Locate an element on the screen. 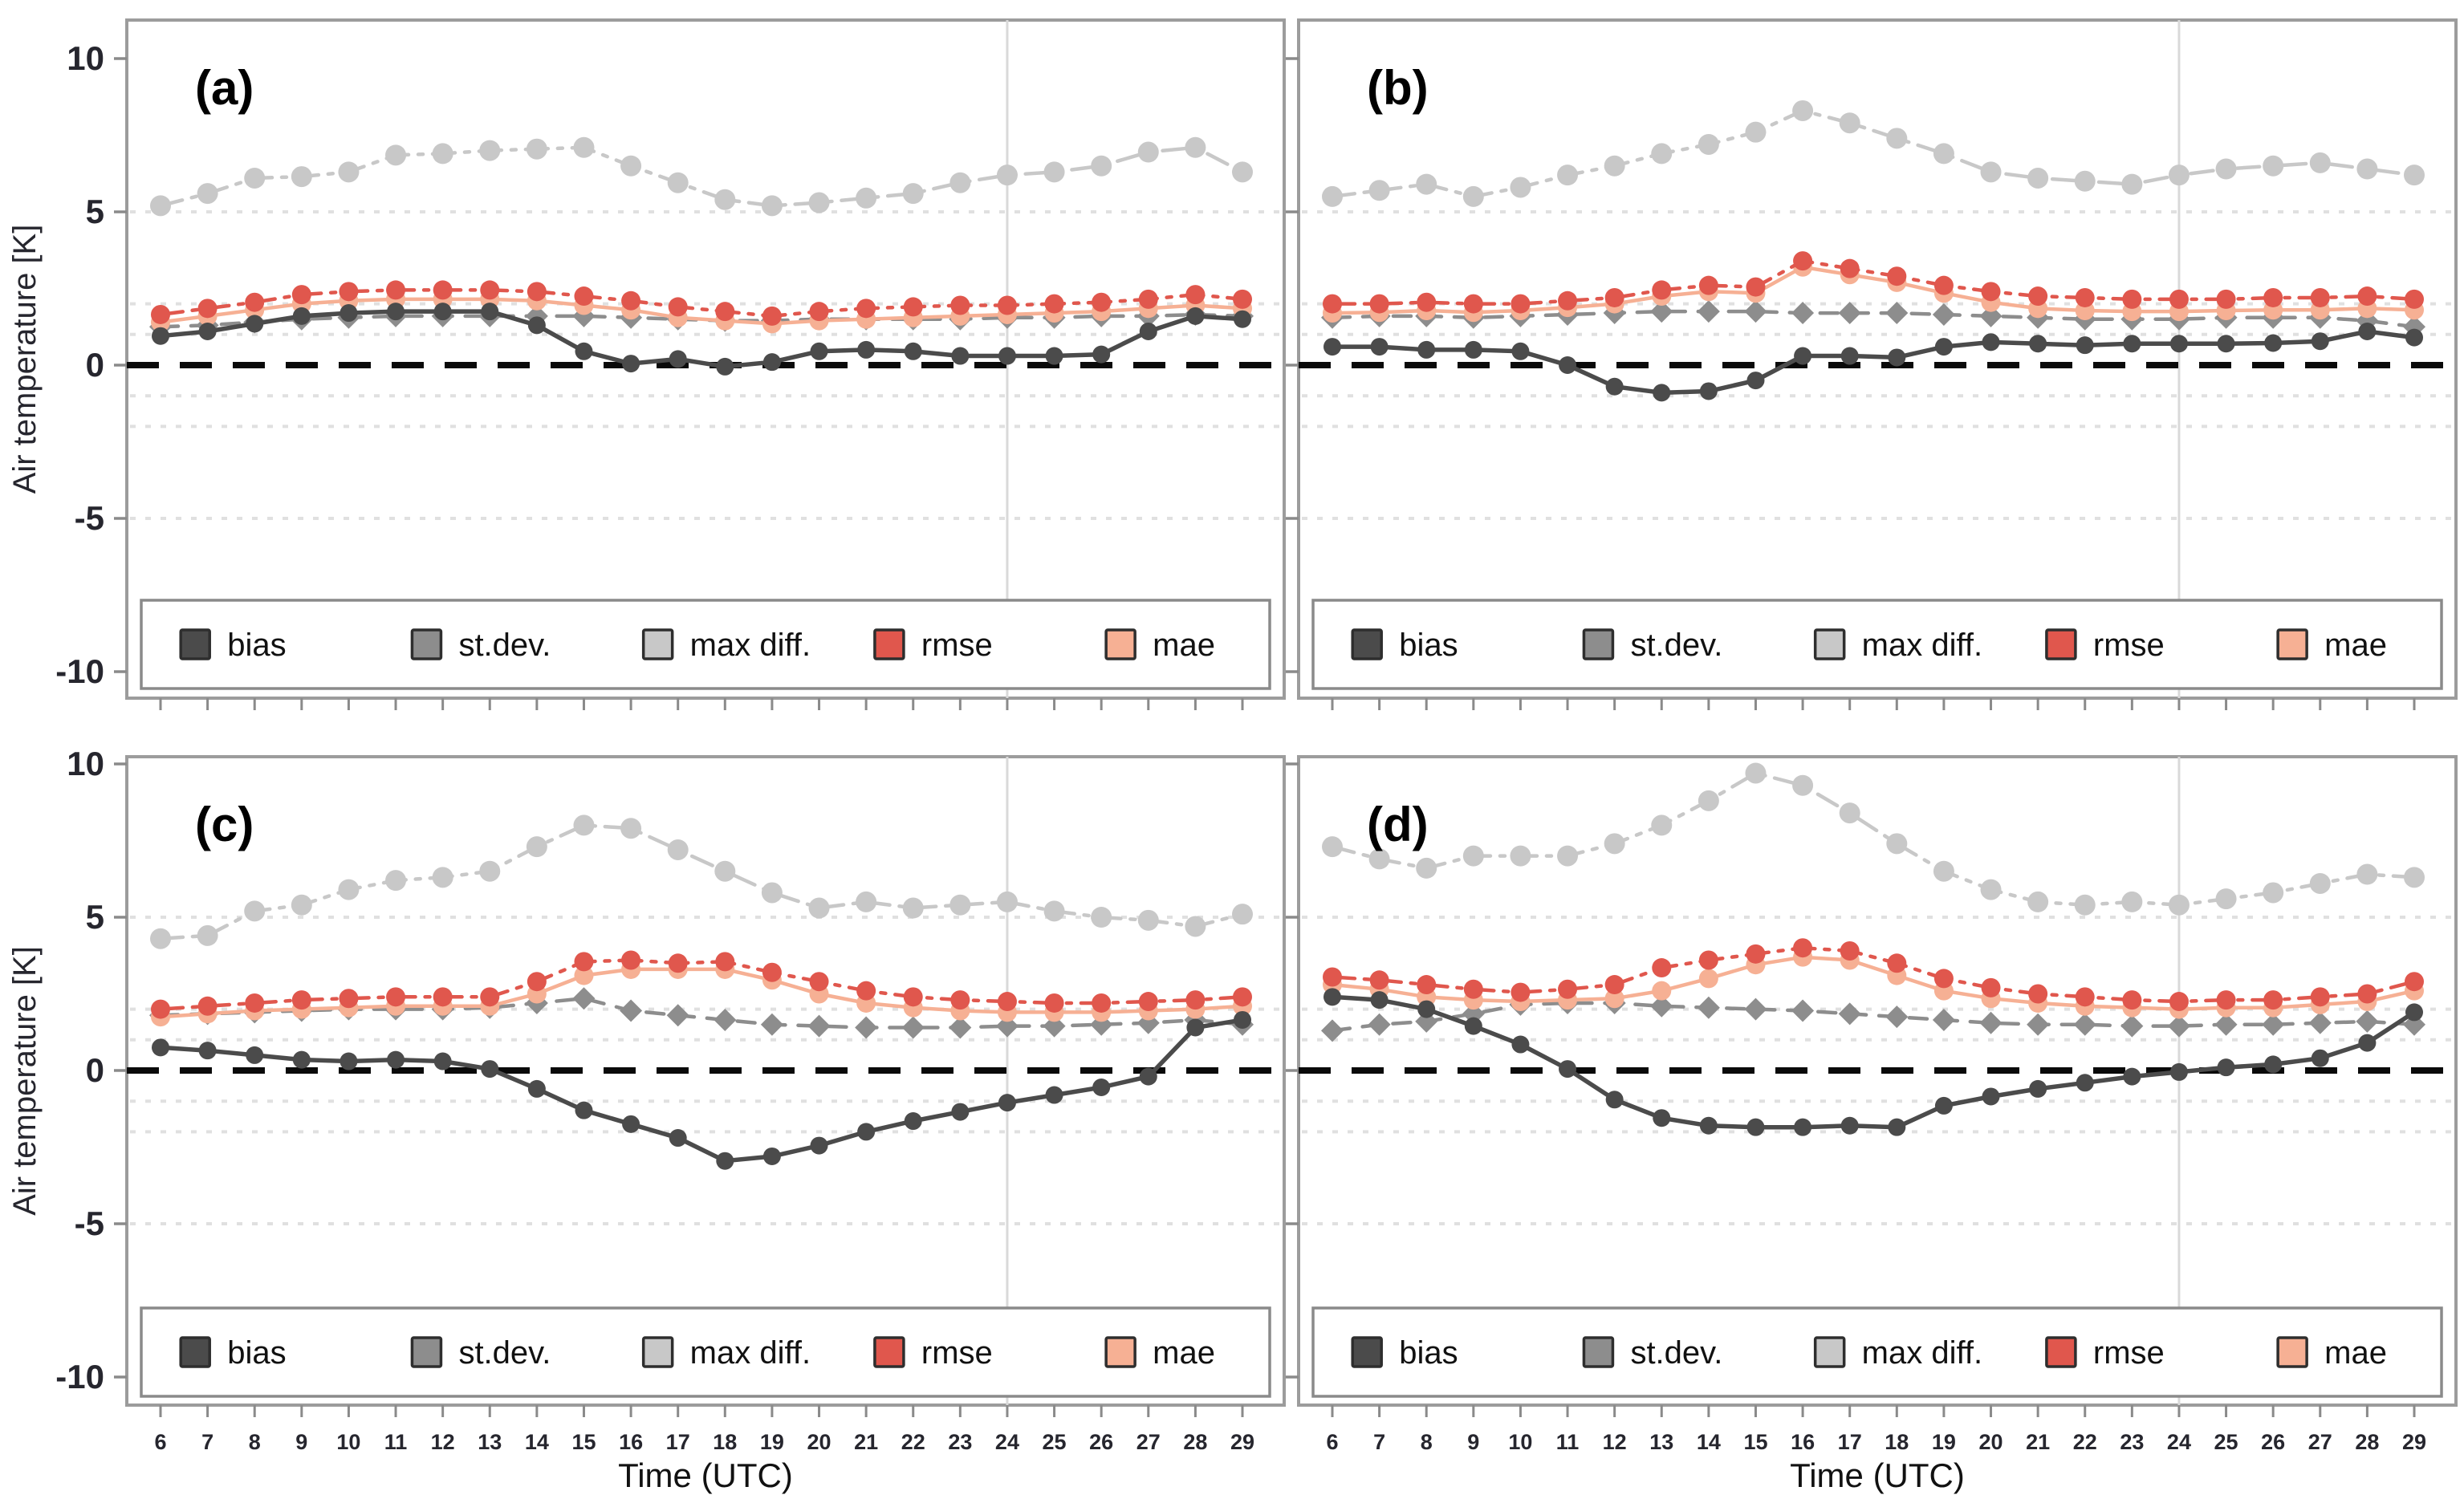  rmse-series is located at coordinates (1873, 282).